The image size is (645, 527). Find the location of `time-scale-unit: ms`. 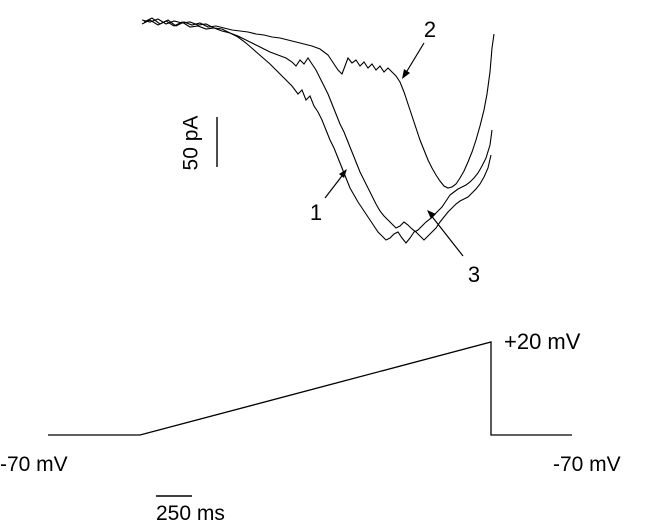

time-scale-unit: ms is located at coordinates (208, 513).